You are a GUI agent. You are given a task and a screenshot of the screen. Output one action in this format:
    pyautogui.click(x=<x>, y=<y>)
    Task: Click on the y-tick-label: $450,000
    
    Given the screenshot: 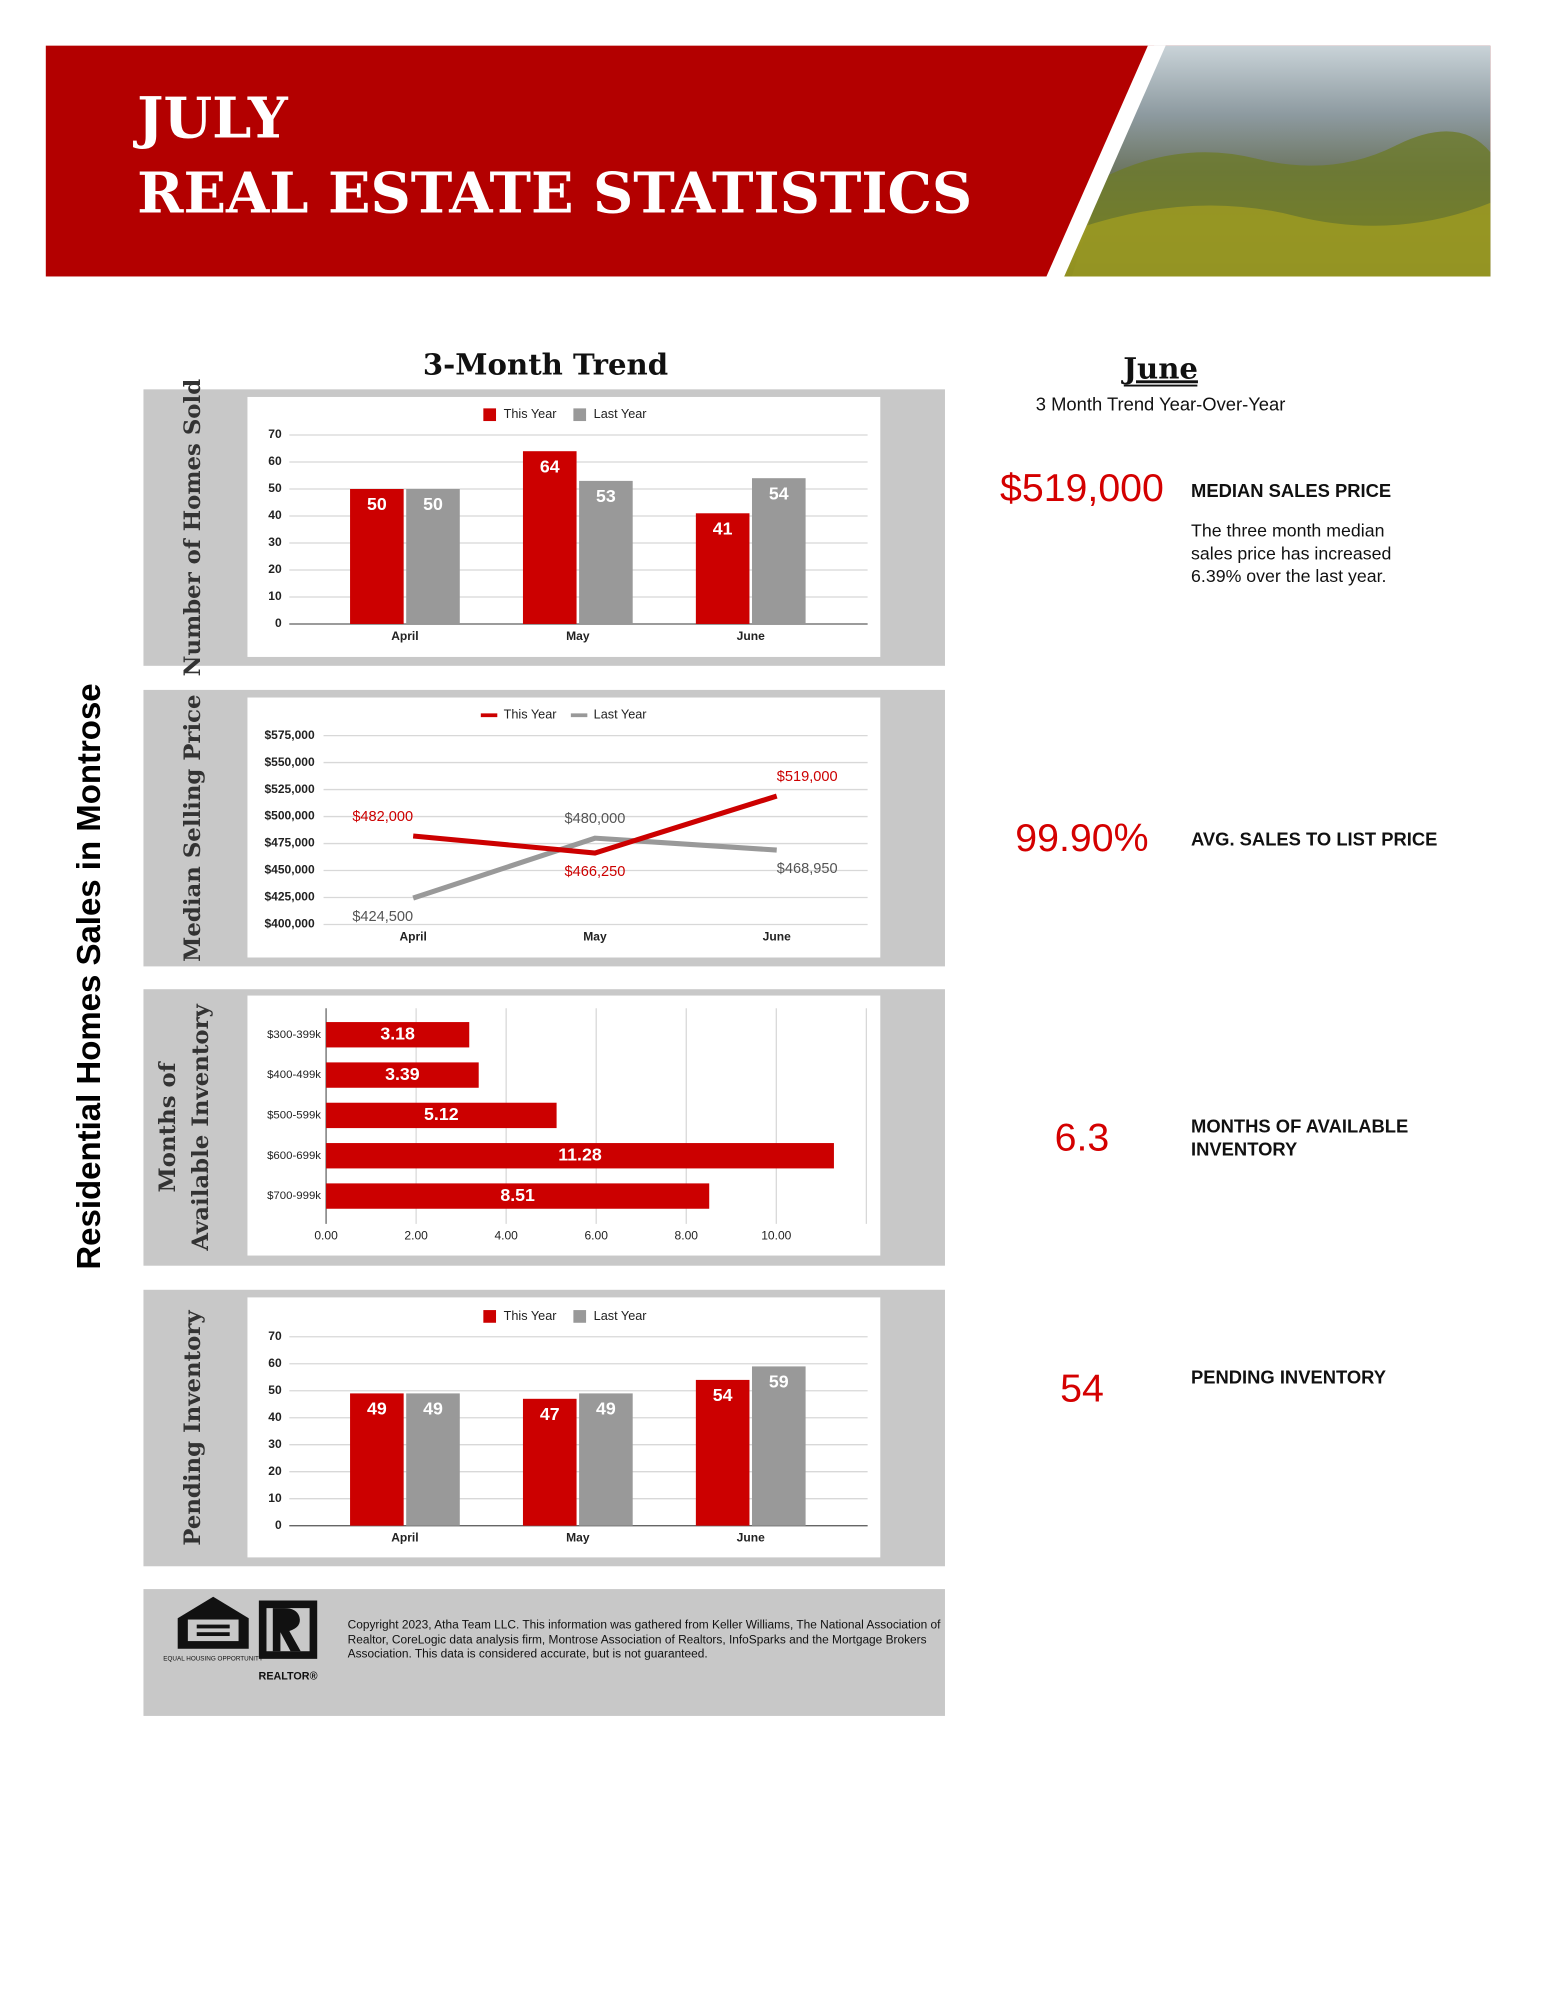 What is the action you would take?
    pyautogui.click(x=289, y=870)
    